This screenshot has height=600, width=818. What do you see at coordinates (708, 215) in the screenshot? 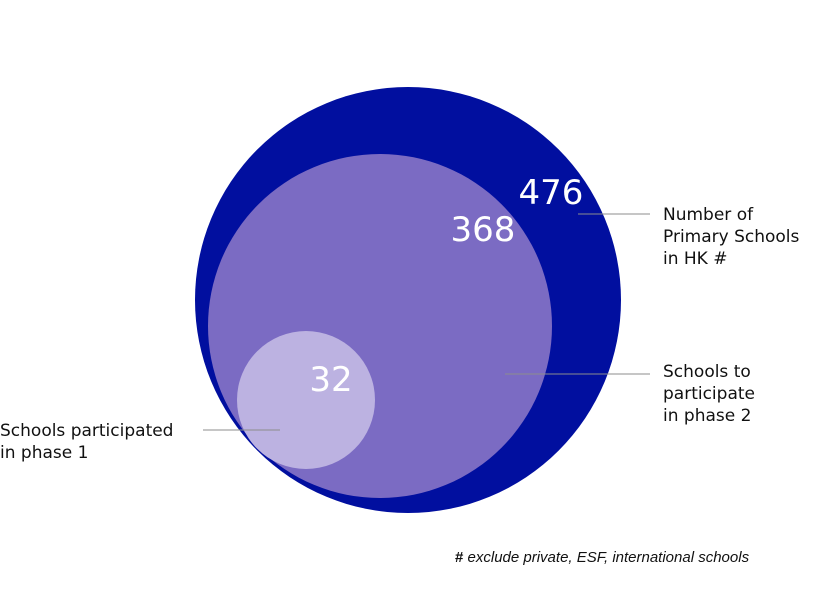
I see `outer-label-line-1: Number of` at bounding box center [708, 215].